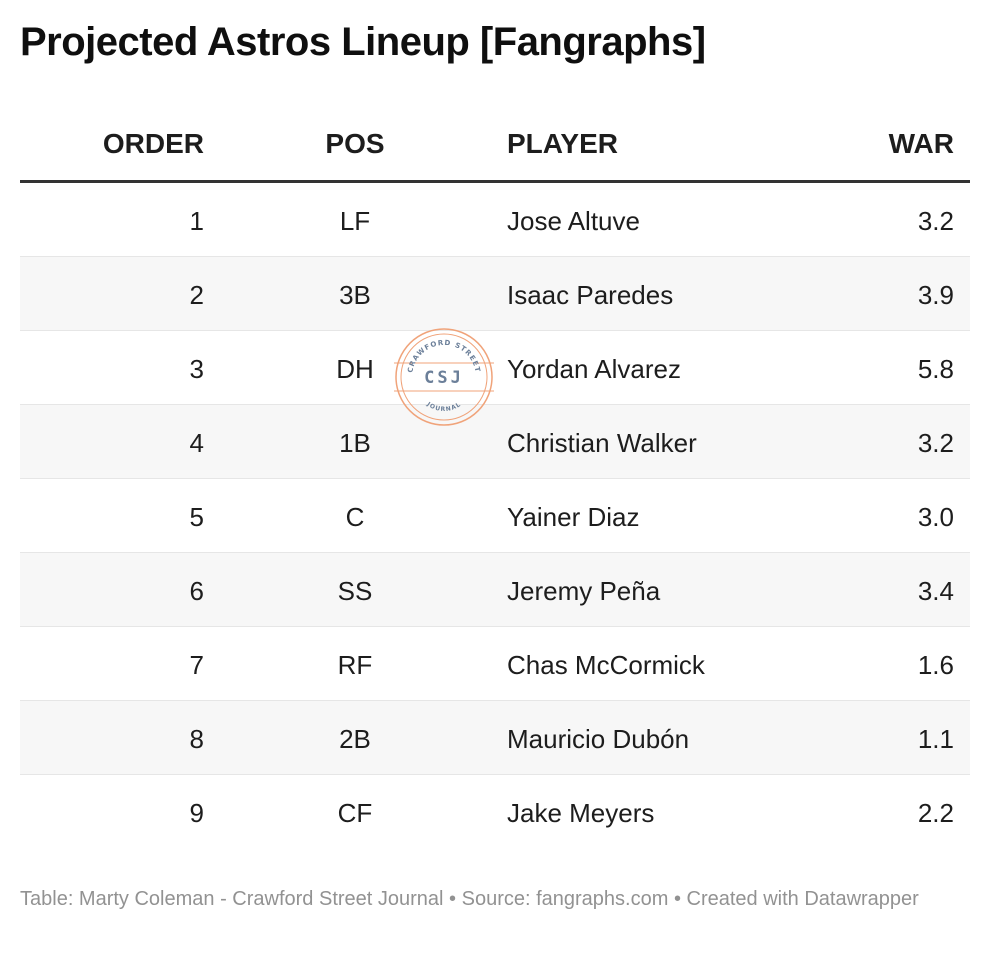  What do you see at coordinates (602, 443) in the screenshot?
I see `cell-player: Christian Walker` at bounding box center [602, 443].